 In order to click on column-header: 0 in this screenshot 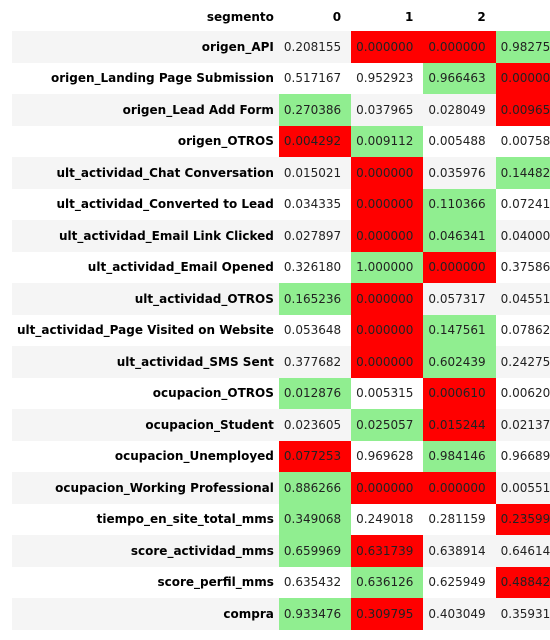, I will do `click(337, 17)`.